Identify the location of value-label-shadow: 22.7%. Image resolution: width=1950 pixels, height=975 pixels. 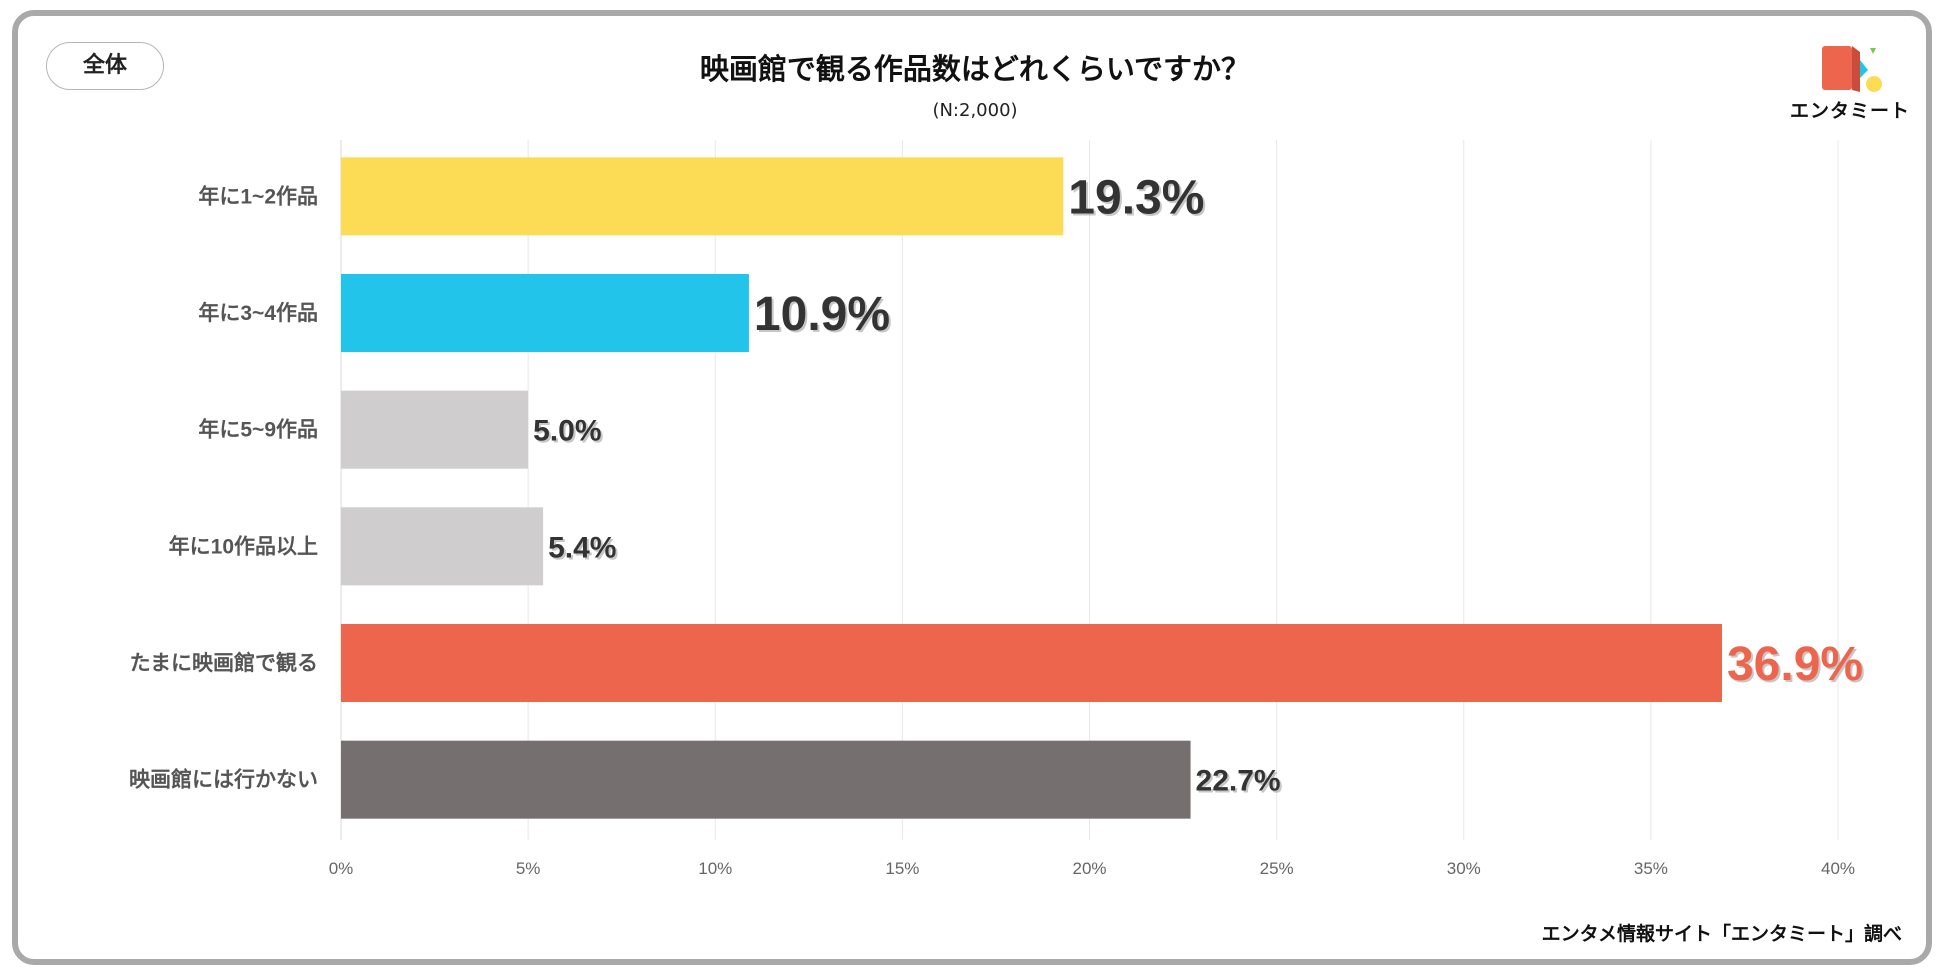
(1240, 783).